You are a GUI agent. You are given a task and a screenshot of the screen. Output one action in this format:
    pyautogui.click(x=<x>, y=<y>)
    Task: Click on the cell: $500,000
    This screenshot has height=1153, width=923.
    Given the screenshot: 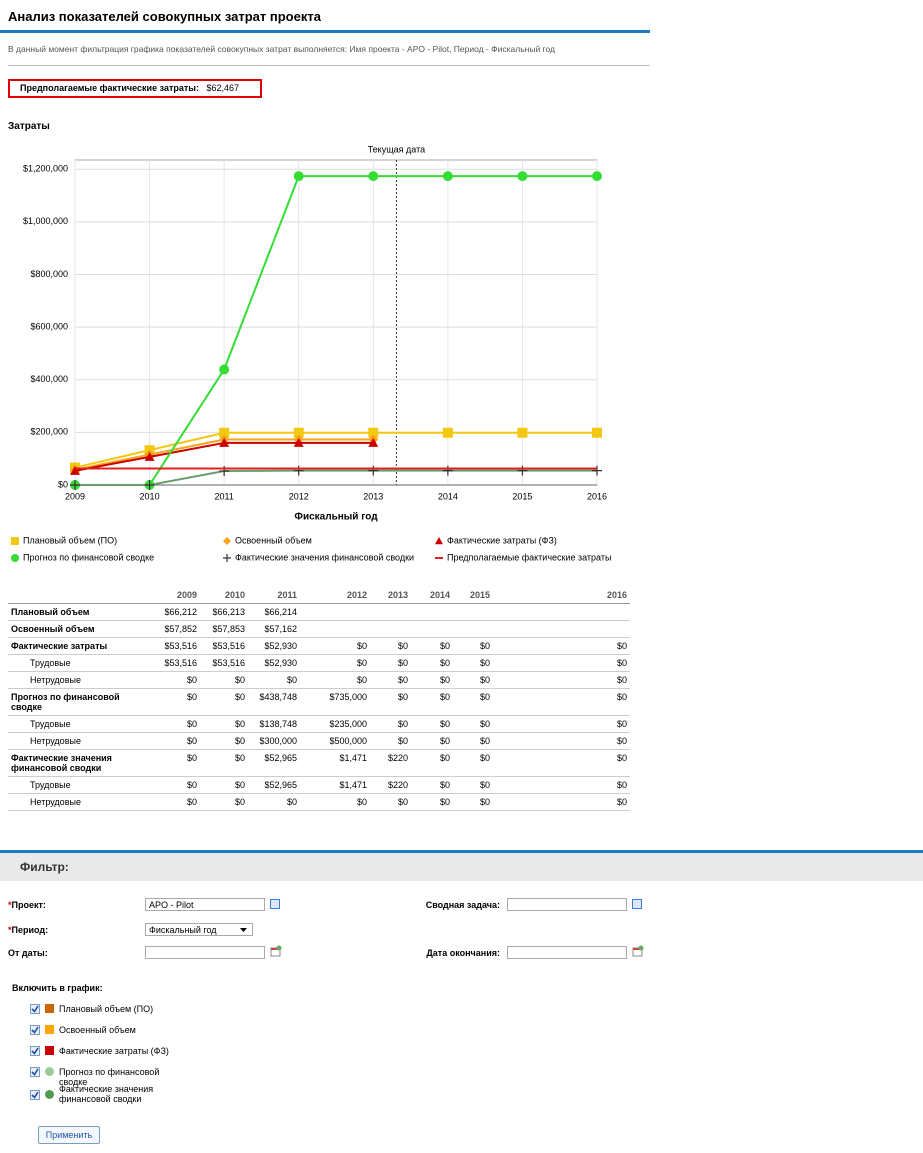 What is the action you would take?
    pyautogui.click(x=335, y=741)
    